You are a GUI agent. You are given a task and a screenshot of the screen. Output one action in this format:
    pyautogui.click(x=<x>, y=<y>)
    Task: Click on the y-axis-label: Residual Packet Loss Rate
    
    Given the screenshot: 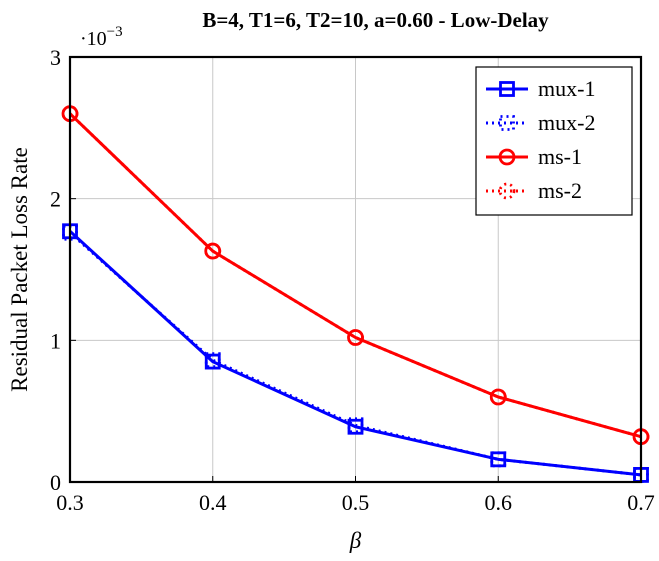 What is the action you would take?
    pyautogui.click(x=19, y=269)
    